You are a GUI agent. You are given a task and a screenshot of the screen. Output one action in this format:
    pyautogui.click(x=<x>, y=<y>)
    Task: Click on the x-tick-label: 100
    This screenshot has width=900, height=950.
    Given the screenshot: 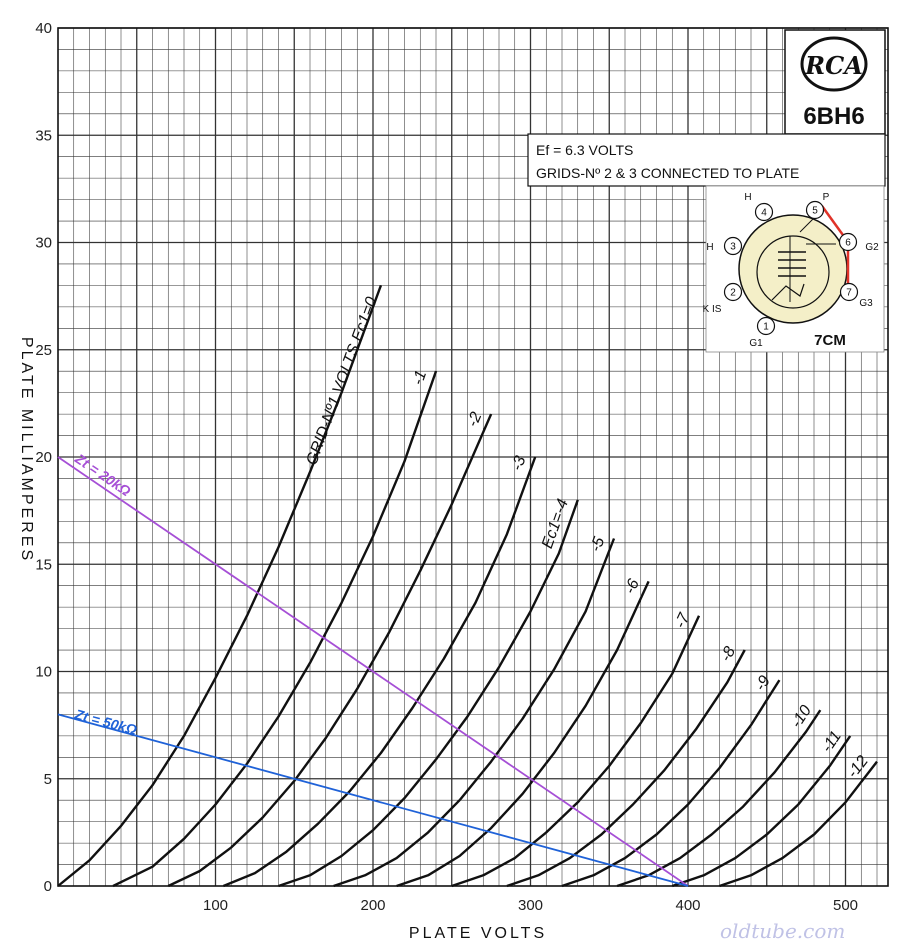 What is the action you would take?
    pyautogui.click(x=215, y=905)
    